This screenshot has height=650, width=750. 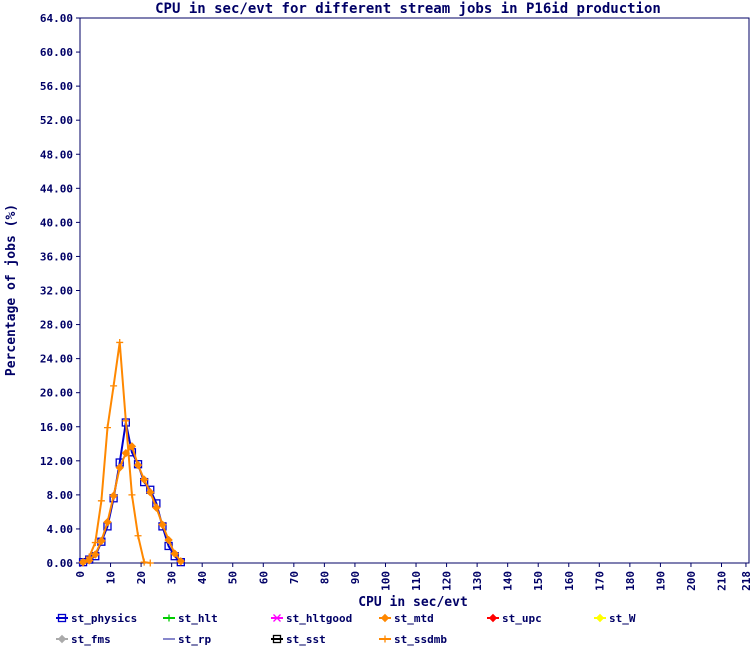 I want to click on x-tick-label: 130, so click(x=477, y=581).